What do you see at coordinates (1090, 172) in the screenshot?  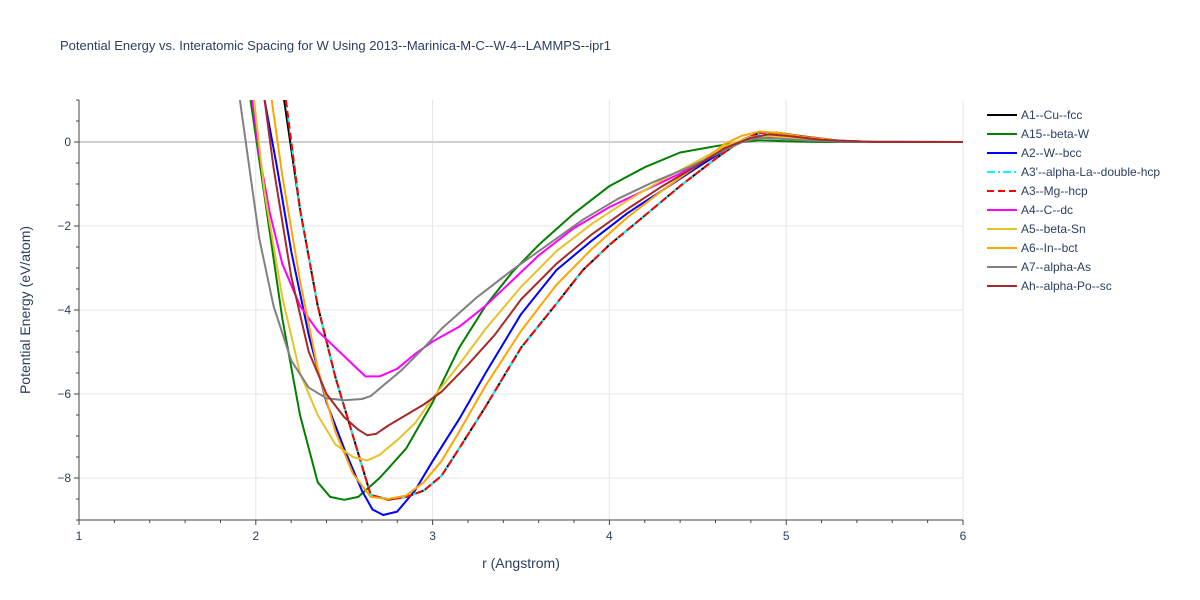 I see `legend-label: A3'--alpha-La--double-hcp` at bounding box center [1090, 172].